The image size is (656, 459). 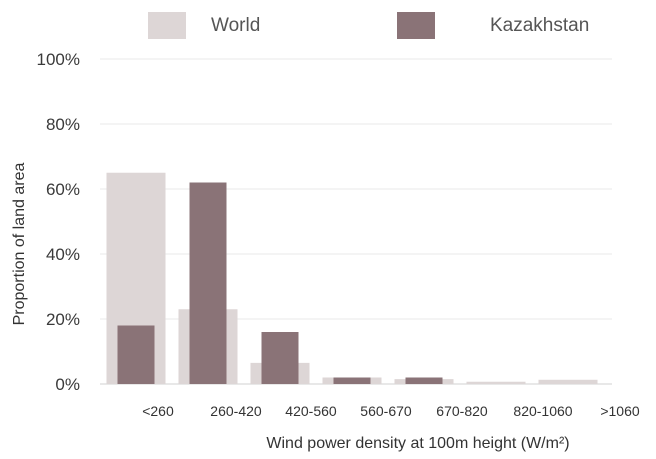 I want to click on y-tick-label: 100%, so click(x=58, y=59).